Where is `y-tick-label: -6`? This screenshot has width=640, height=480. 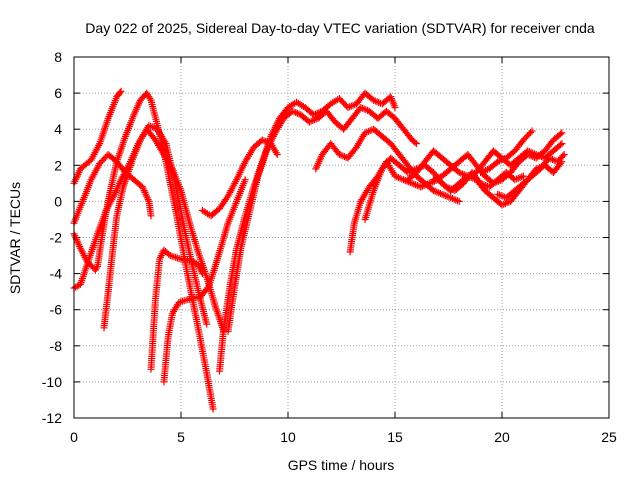 y-tick-label: -6 is located at coordinates (56, 310).